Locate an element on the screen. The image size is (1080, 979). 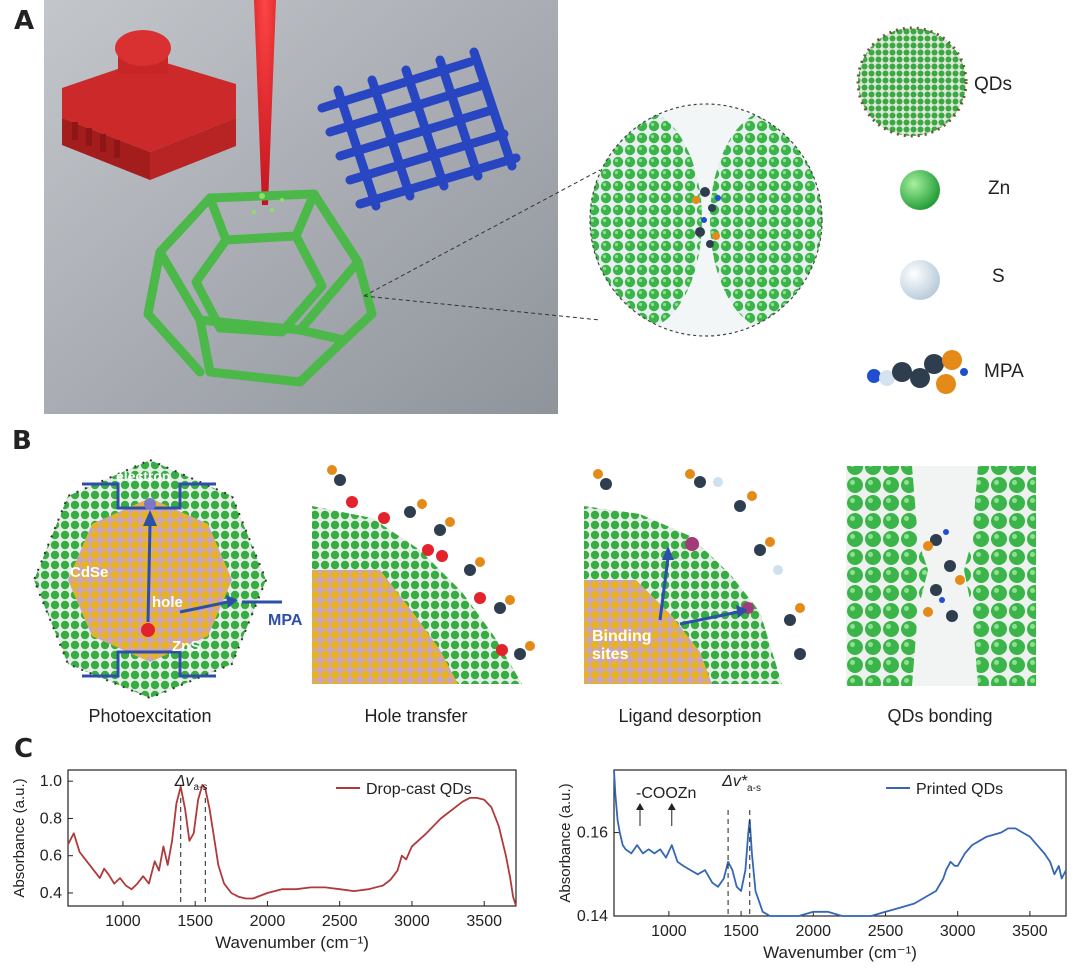
label-electron: electron is located at coordinates (143, 476).